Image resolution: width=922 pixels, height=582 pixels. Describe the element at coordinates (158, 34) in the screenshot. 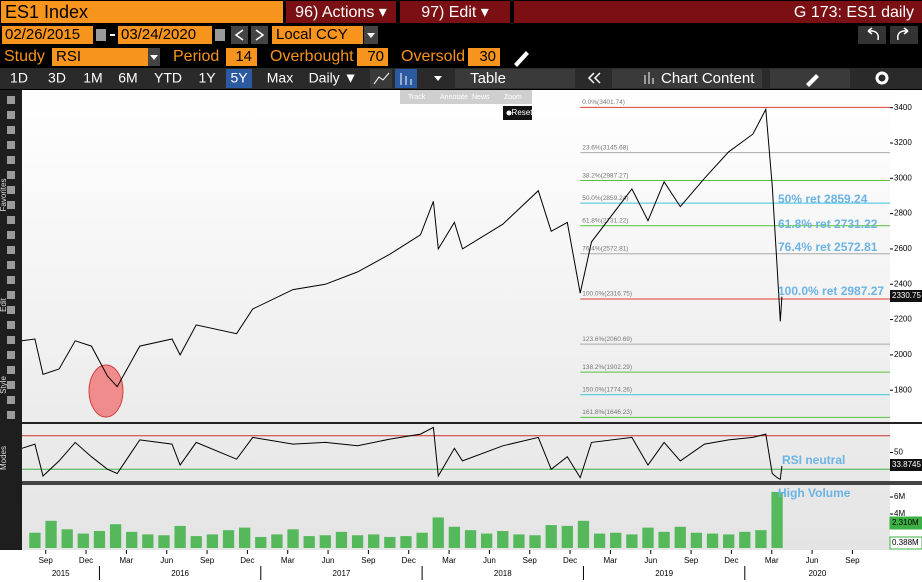

I see `end-date: 03/24/2020` at that location.